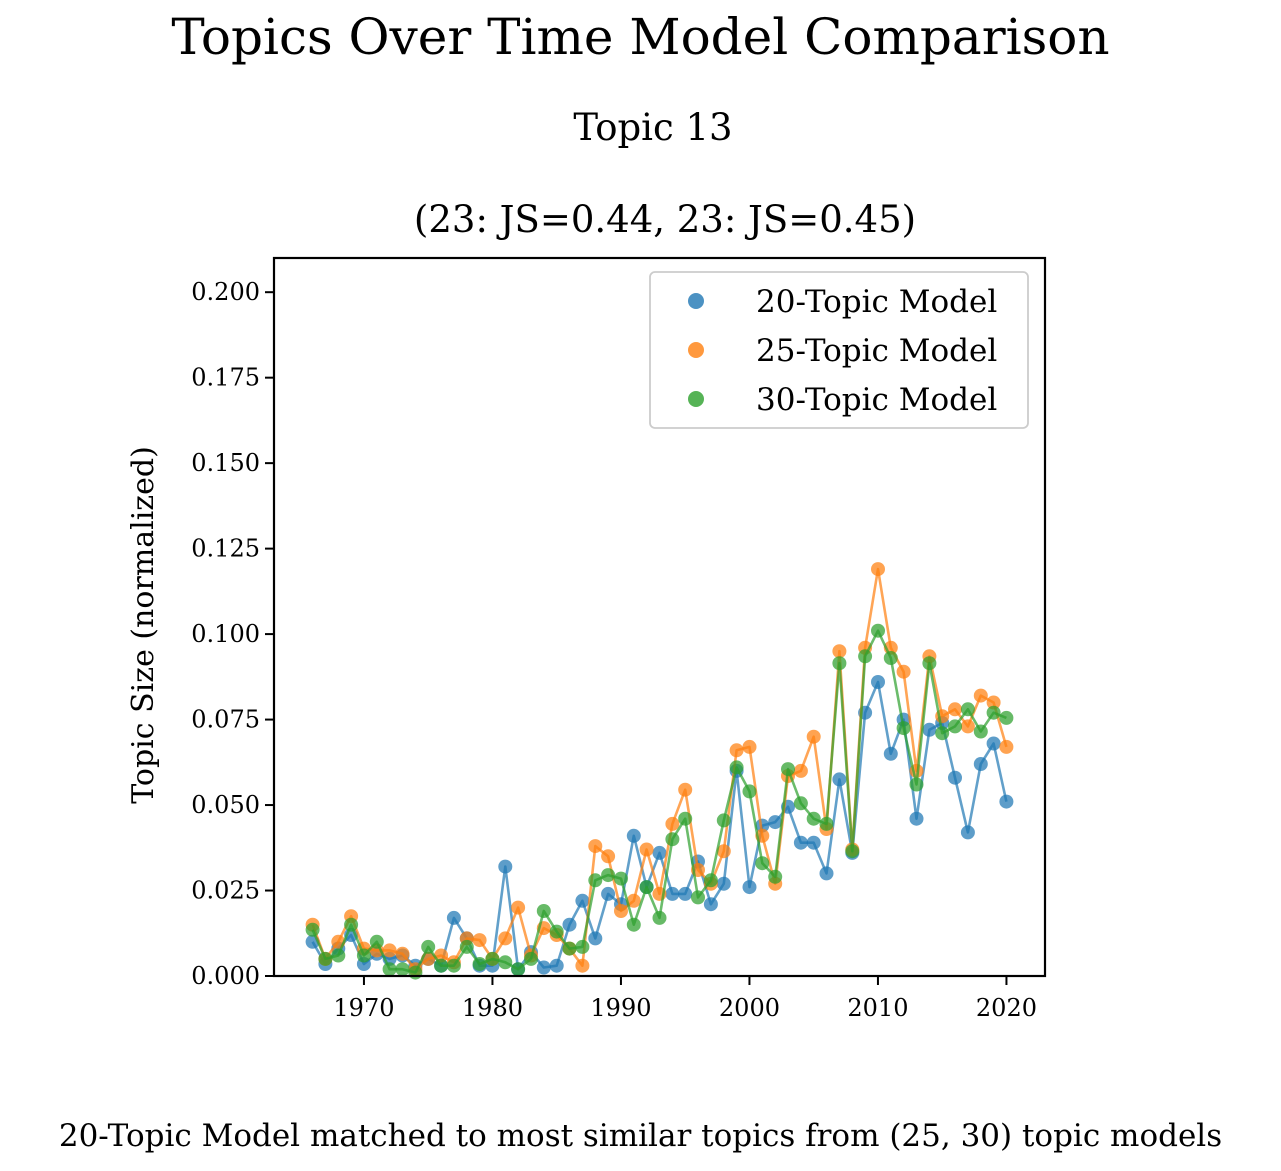 The width and height of the screenshot is (1281, 1171). What do you see at coordinates (876, 351) in the screenshot?
I see `legend-label: 25-Topic Model` at bounding box center [876, 351].